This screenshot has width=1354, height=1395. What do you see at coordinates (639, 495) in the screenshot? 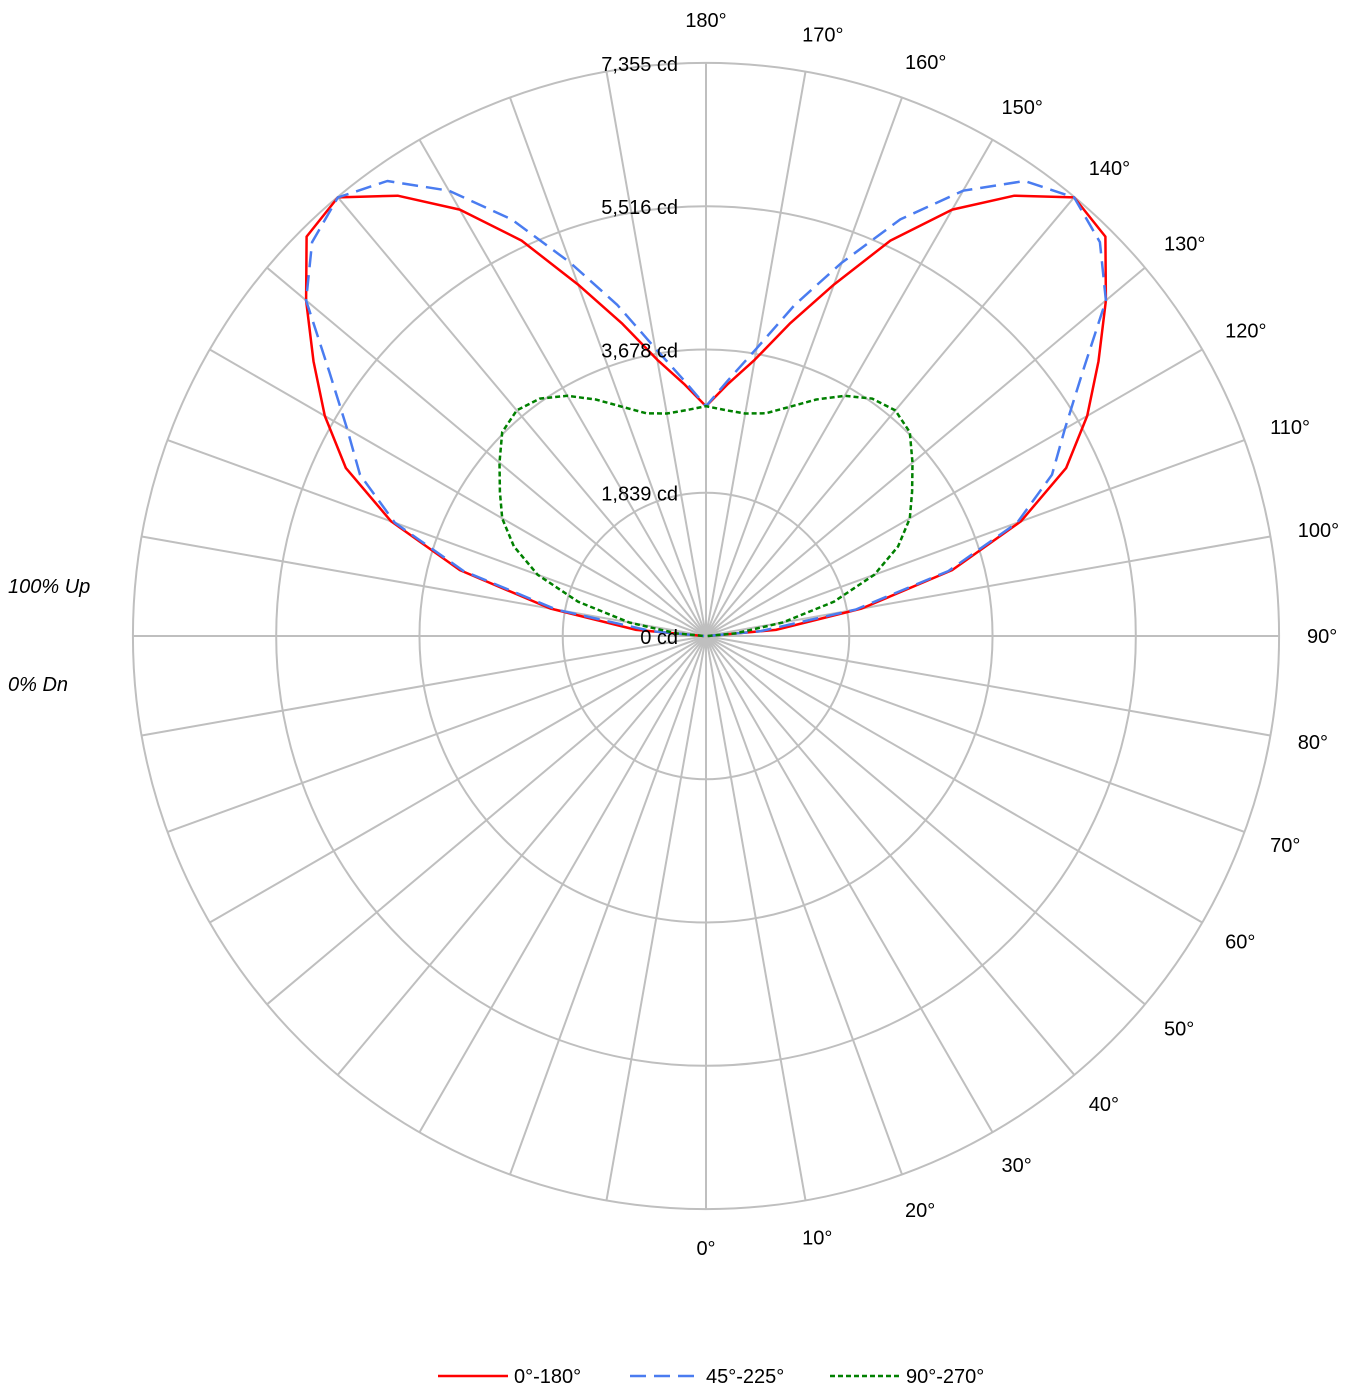
I see `radial-tick-label: 1,839 cd` at bounding box center [639, 495].